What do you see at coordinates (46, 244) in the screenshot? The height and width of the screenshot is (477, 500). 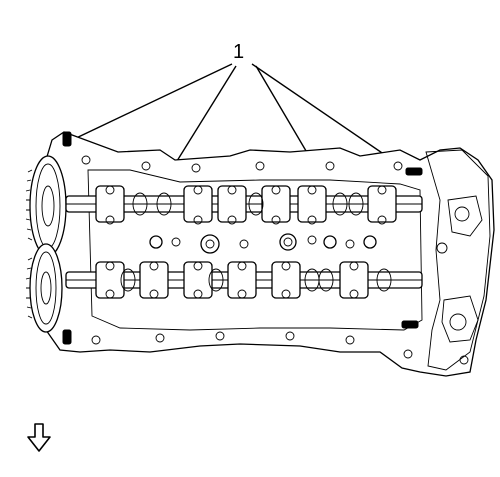 I see `camshaft-gears` at bounding box center [46, 244].